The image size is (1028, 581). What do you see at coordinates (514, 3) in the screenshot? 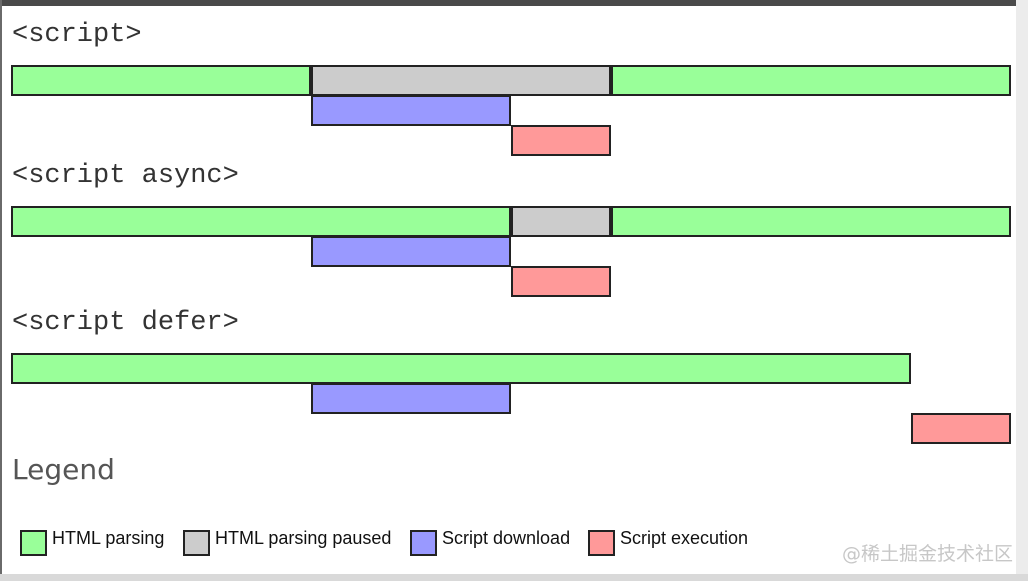
I see `window-top-edge` at bounding box center [514, 3].